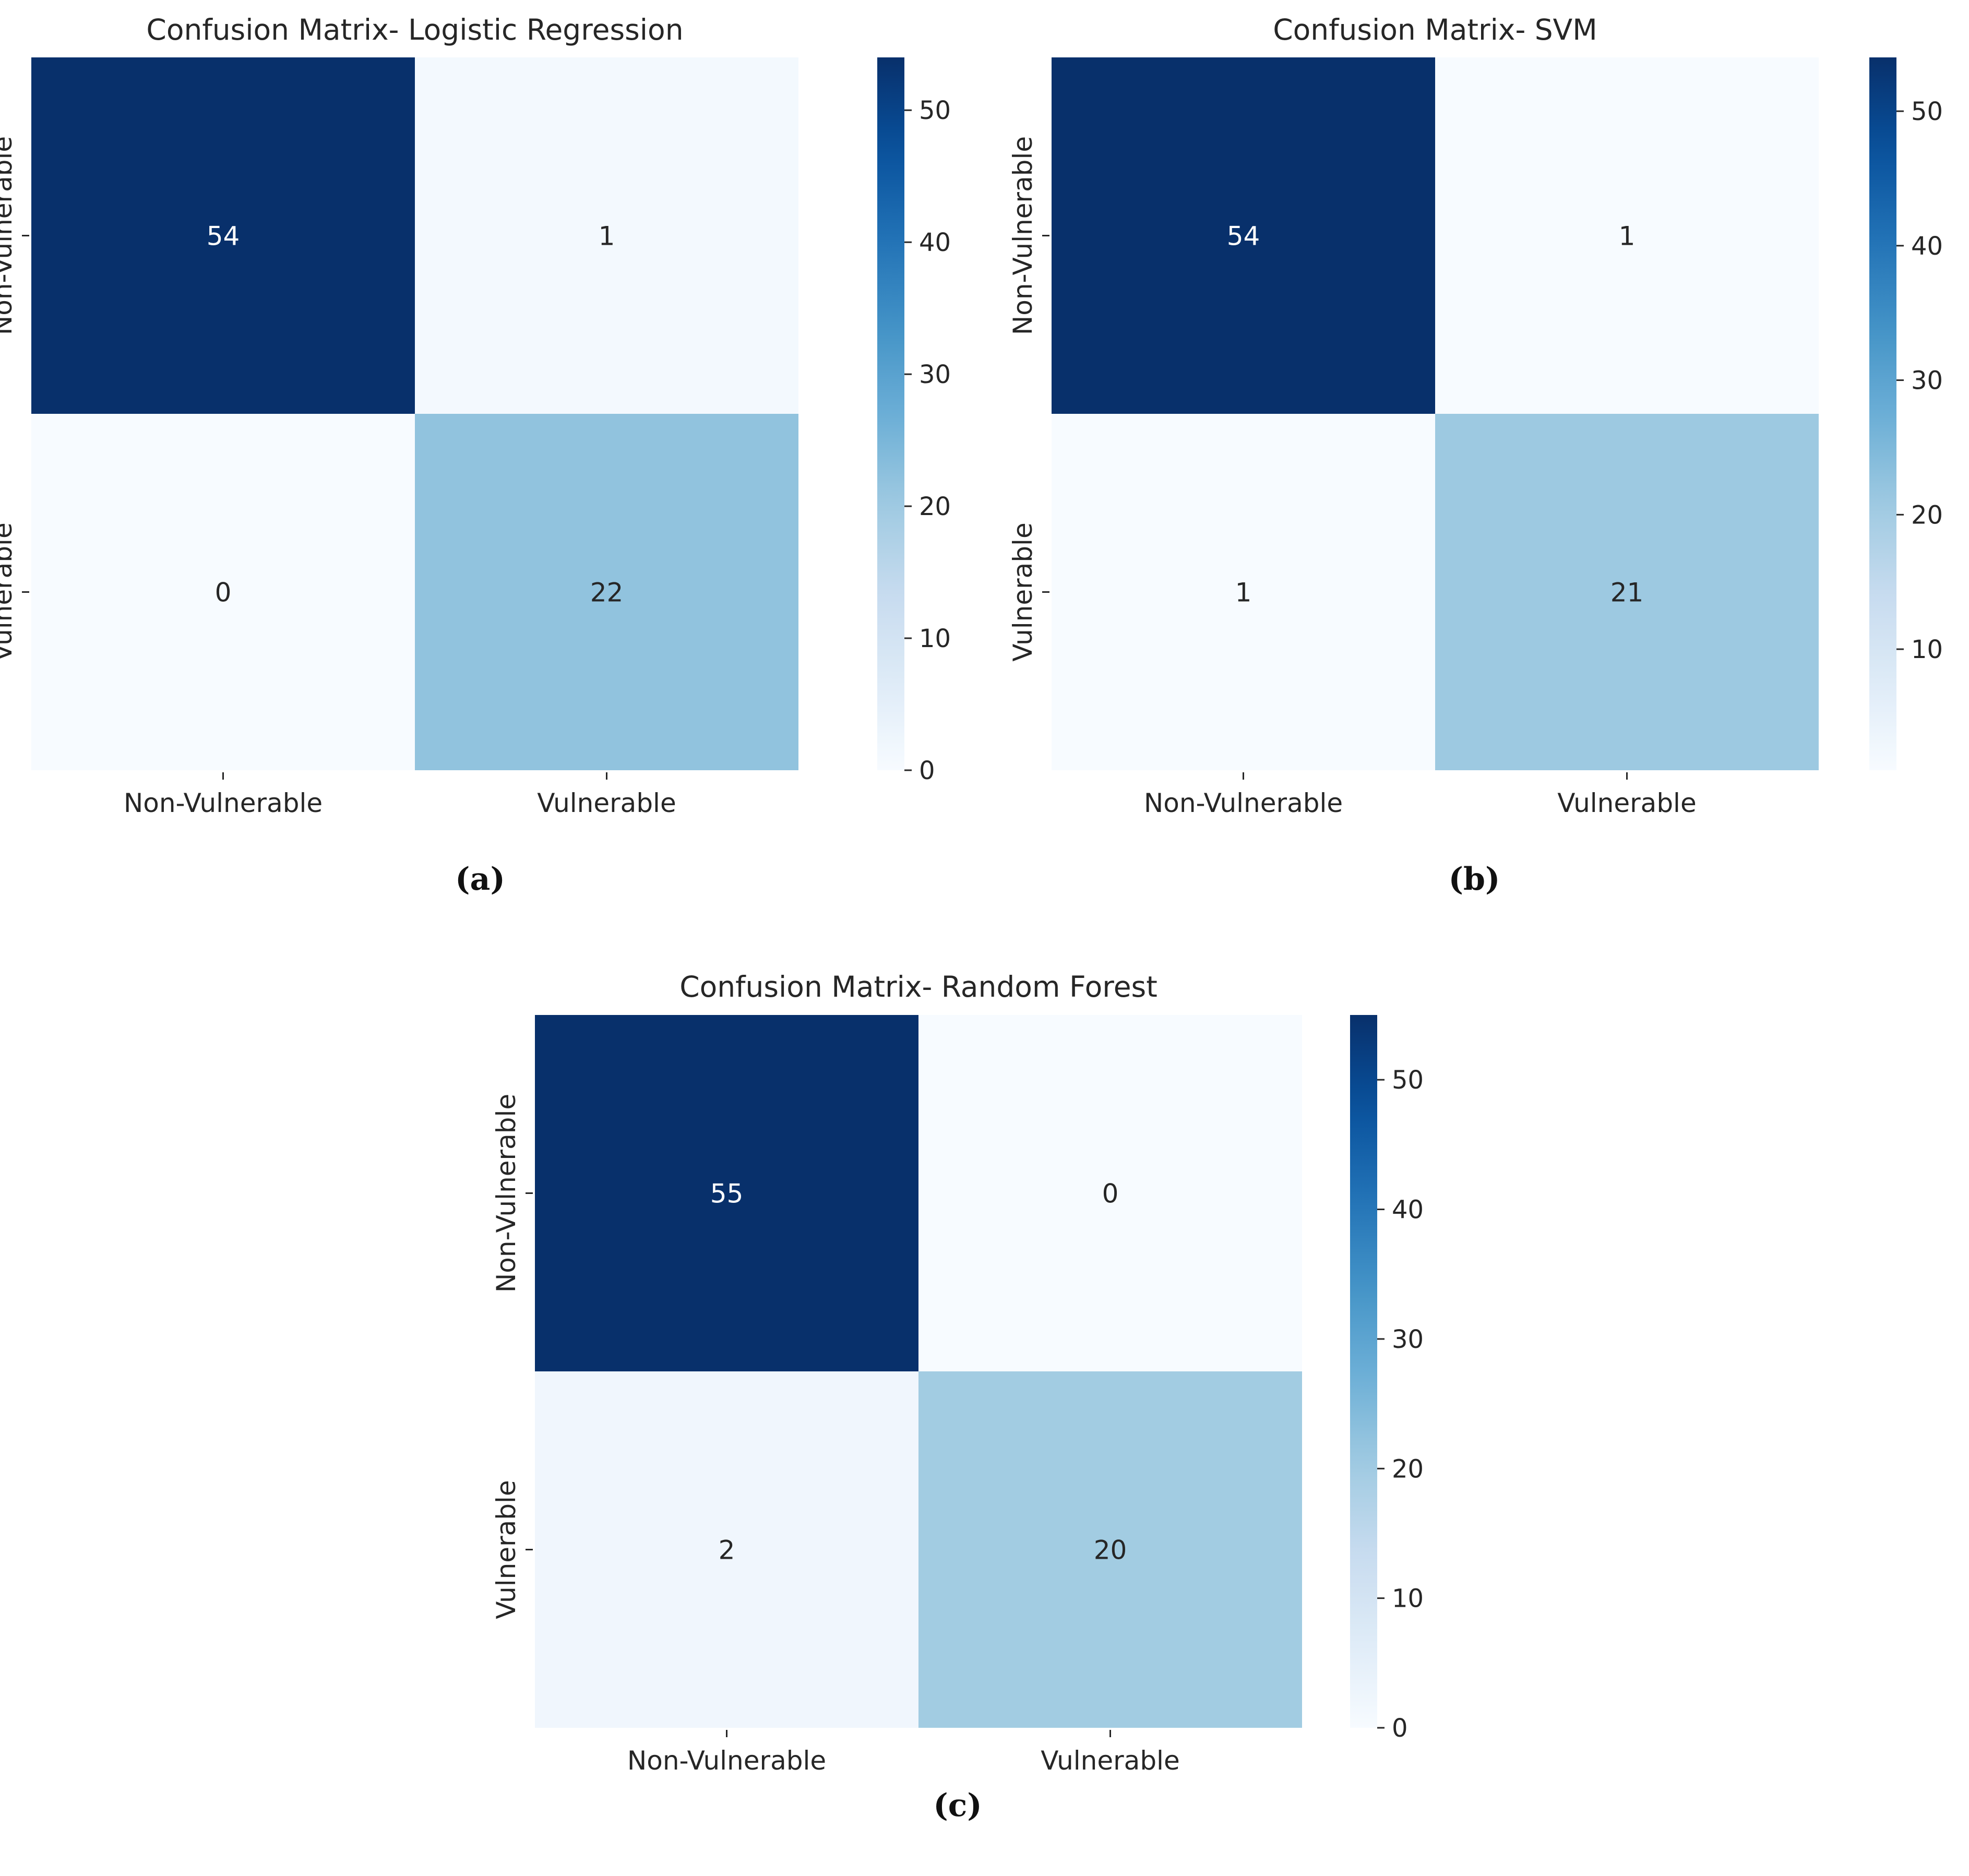 Image resolution: width=1969 pixels, height=1876 pixels. Describe the element at coordinates (1435, 29) in the screenshot. I see `chart-title: Confusion Matrix- SVM` at that location.